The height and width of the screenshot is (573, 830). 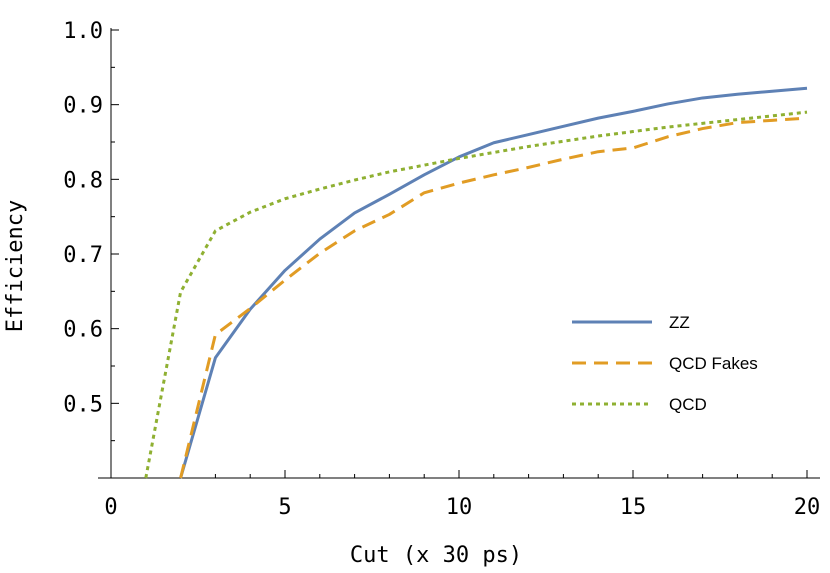 I want to click on legend: ZZ QCD Fakes QCD, so click(x=665, y=363).